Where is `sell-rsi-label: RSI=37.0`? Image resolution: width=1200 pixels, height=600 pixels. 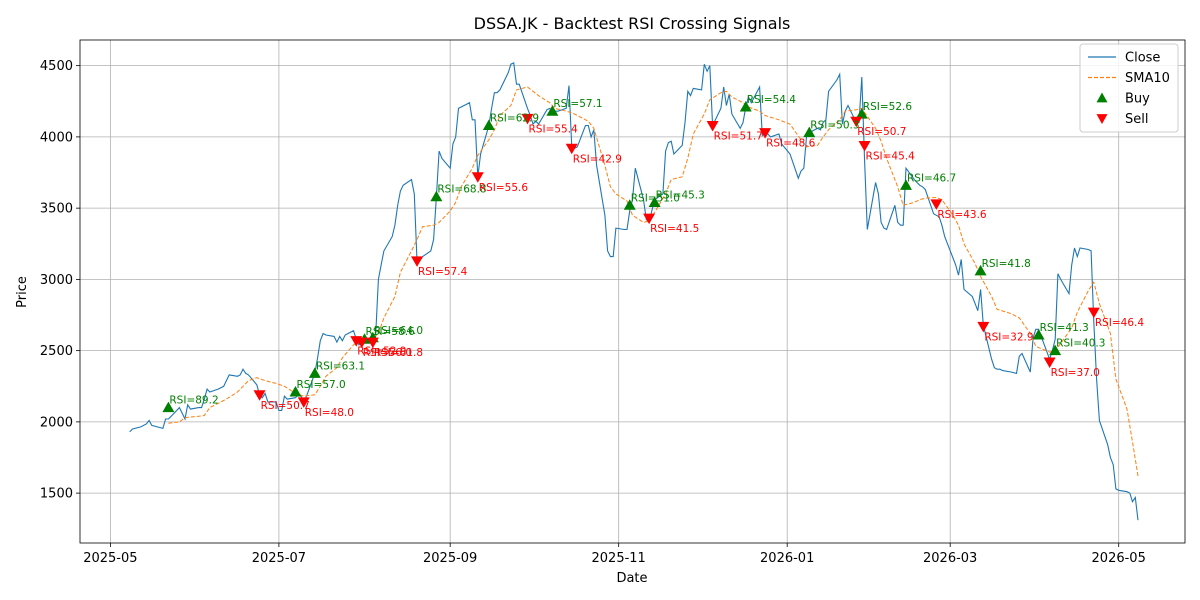
sell-rsi-label: RSI=37.0 is located at coordinates (1075, 373).